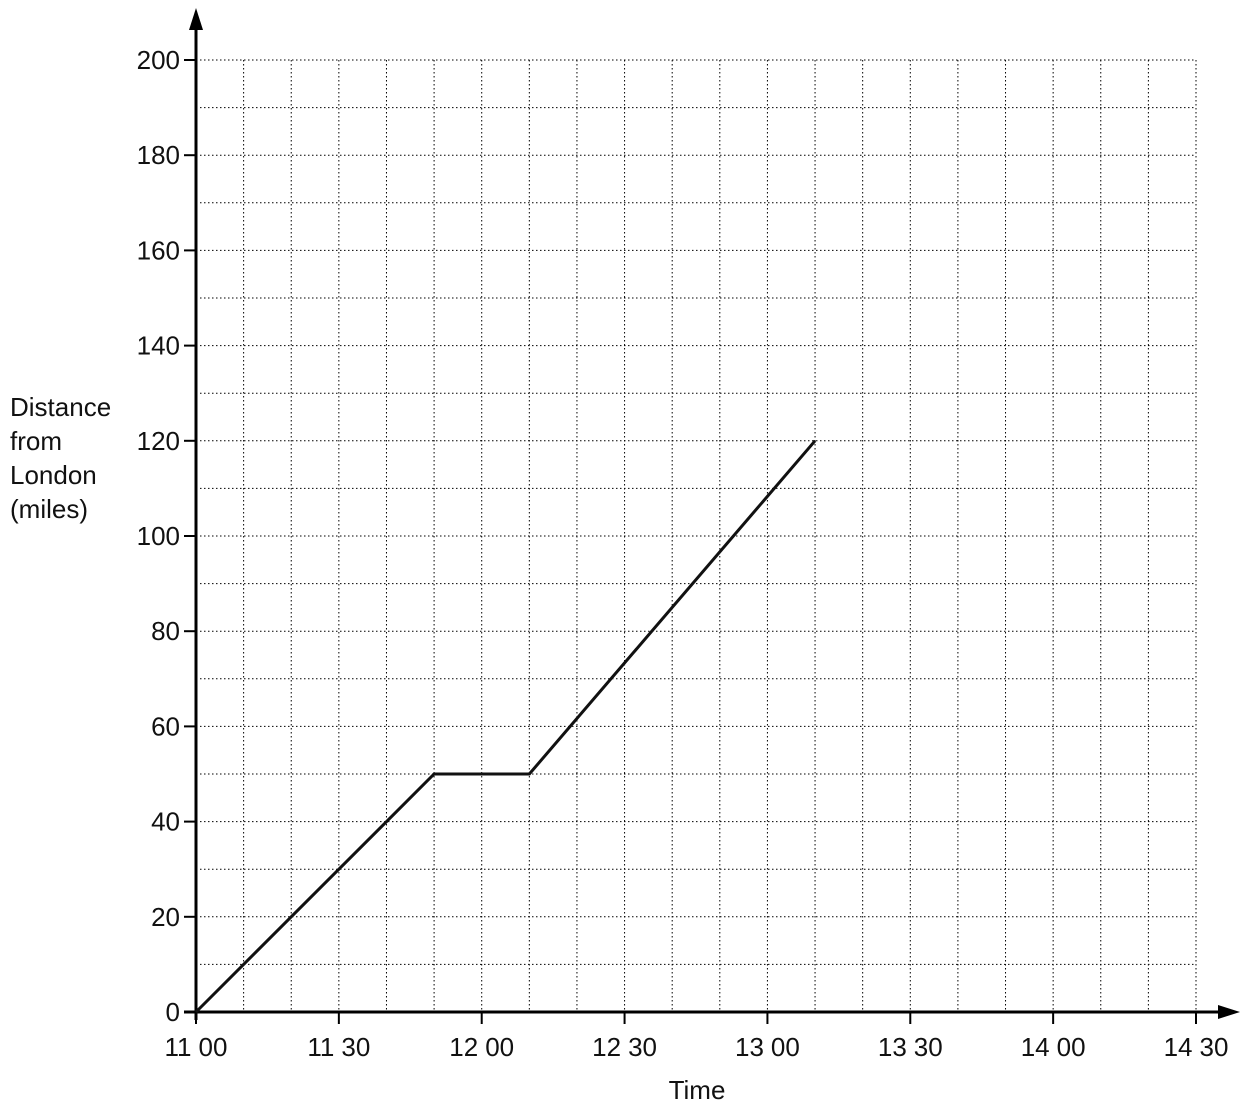 The height and width of the screenshot is (1108, 1242). What do you see at coordinates (624, 1047) in the screenshot?
I see `x-tick-label: 12 30` at bounding box center [624, 1047].